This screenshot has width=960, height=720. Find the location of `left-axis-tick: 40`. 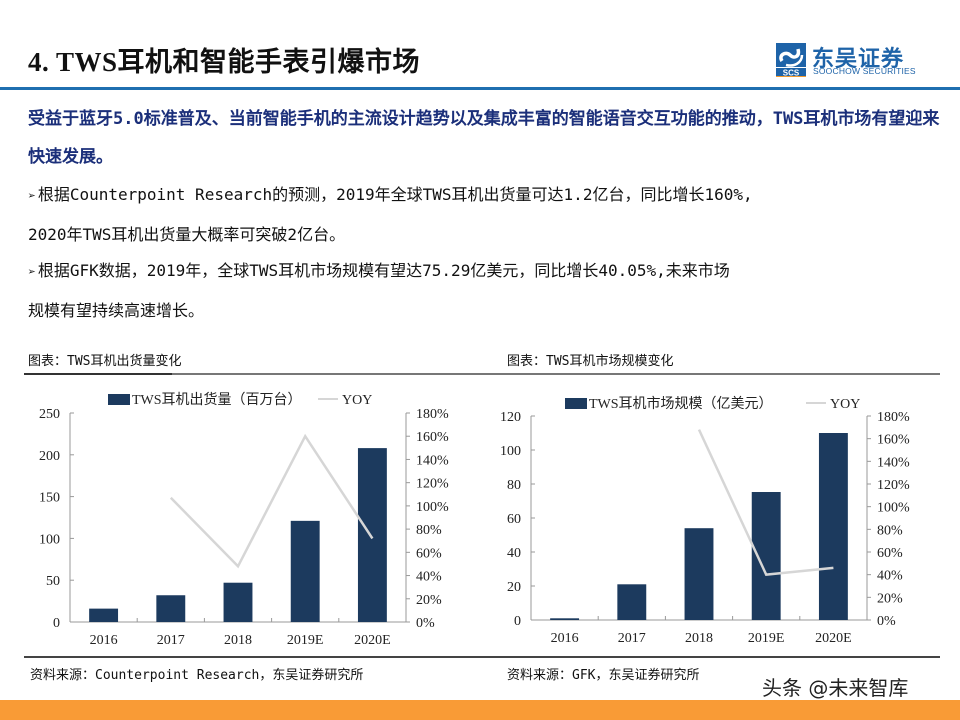

left-axis-tick: 40 is located at coordinates (514, 553).